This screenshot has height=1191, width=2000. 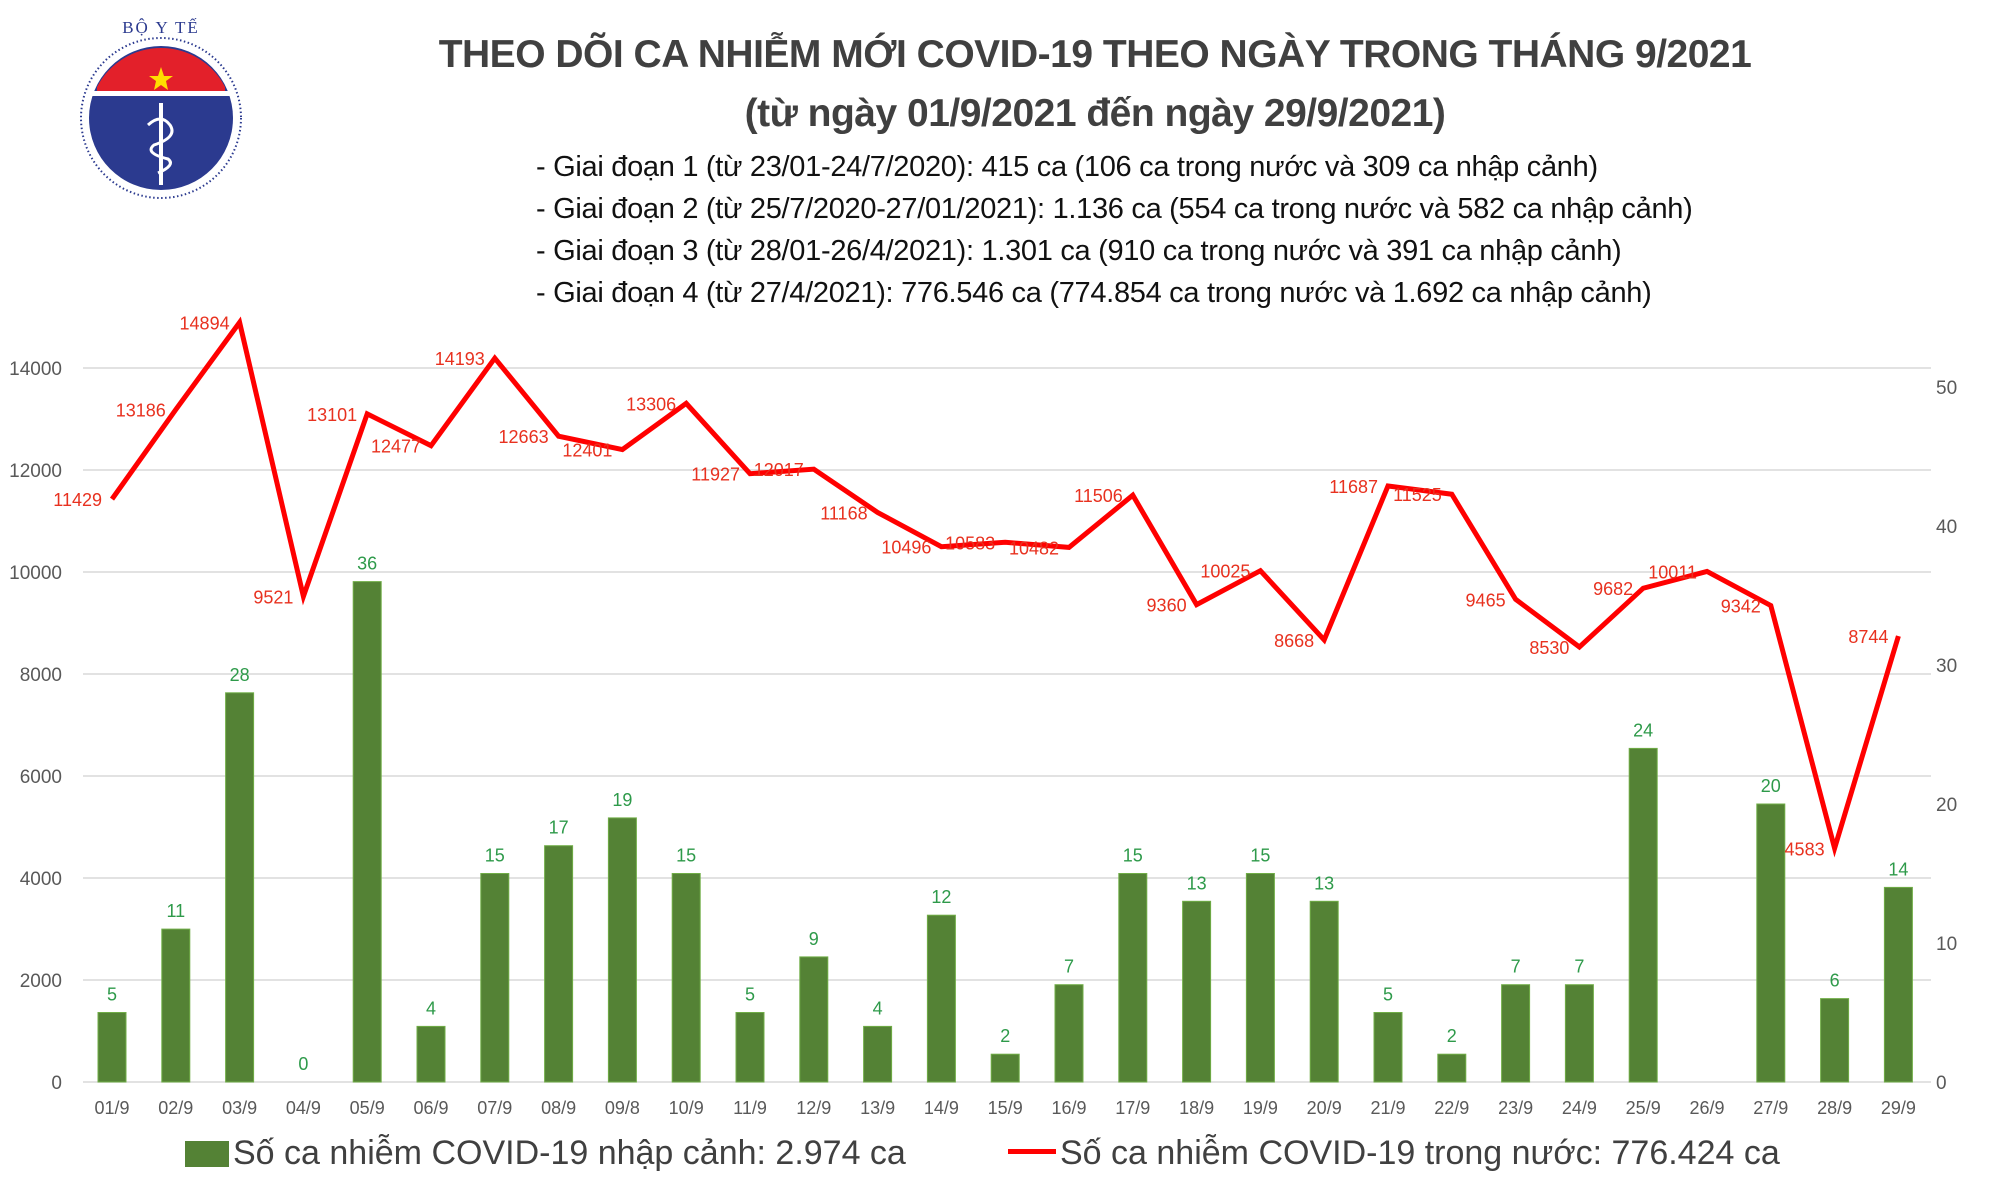 What do you see at coordinates (1515, 1108) in the screenshot?
I see `x-axis-tick: 23/9` at bounding box center [1515, 1108].